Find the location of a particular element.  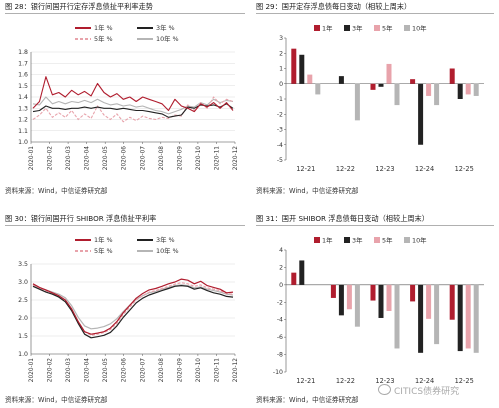

y-tick-label: 3.5 is located at coordinates (23, 264).